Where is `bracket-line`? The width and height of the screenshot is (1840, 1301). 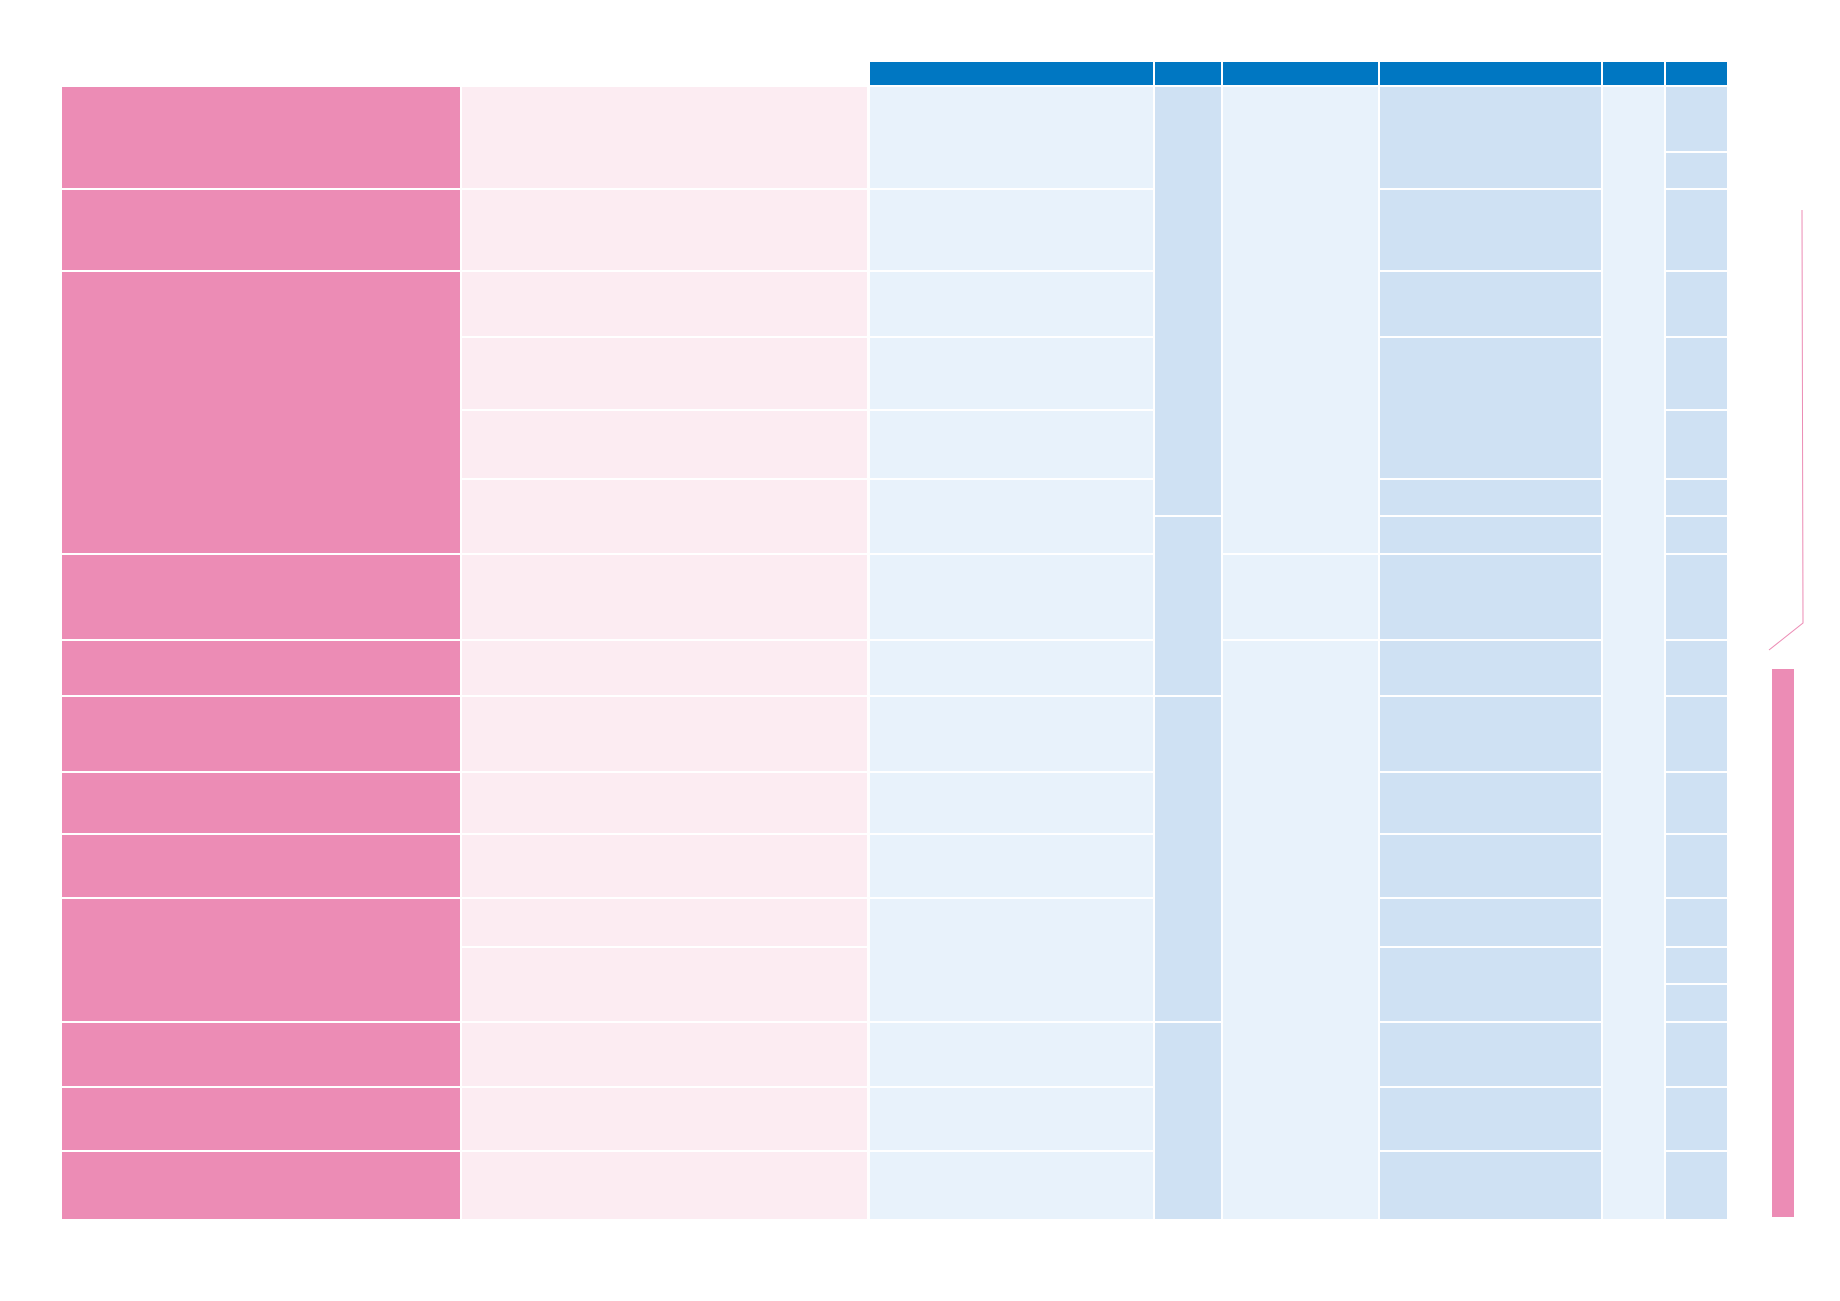 bracket-line is located at coordinates (1786, 430).